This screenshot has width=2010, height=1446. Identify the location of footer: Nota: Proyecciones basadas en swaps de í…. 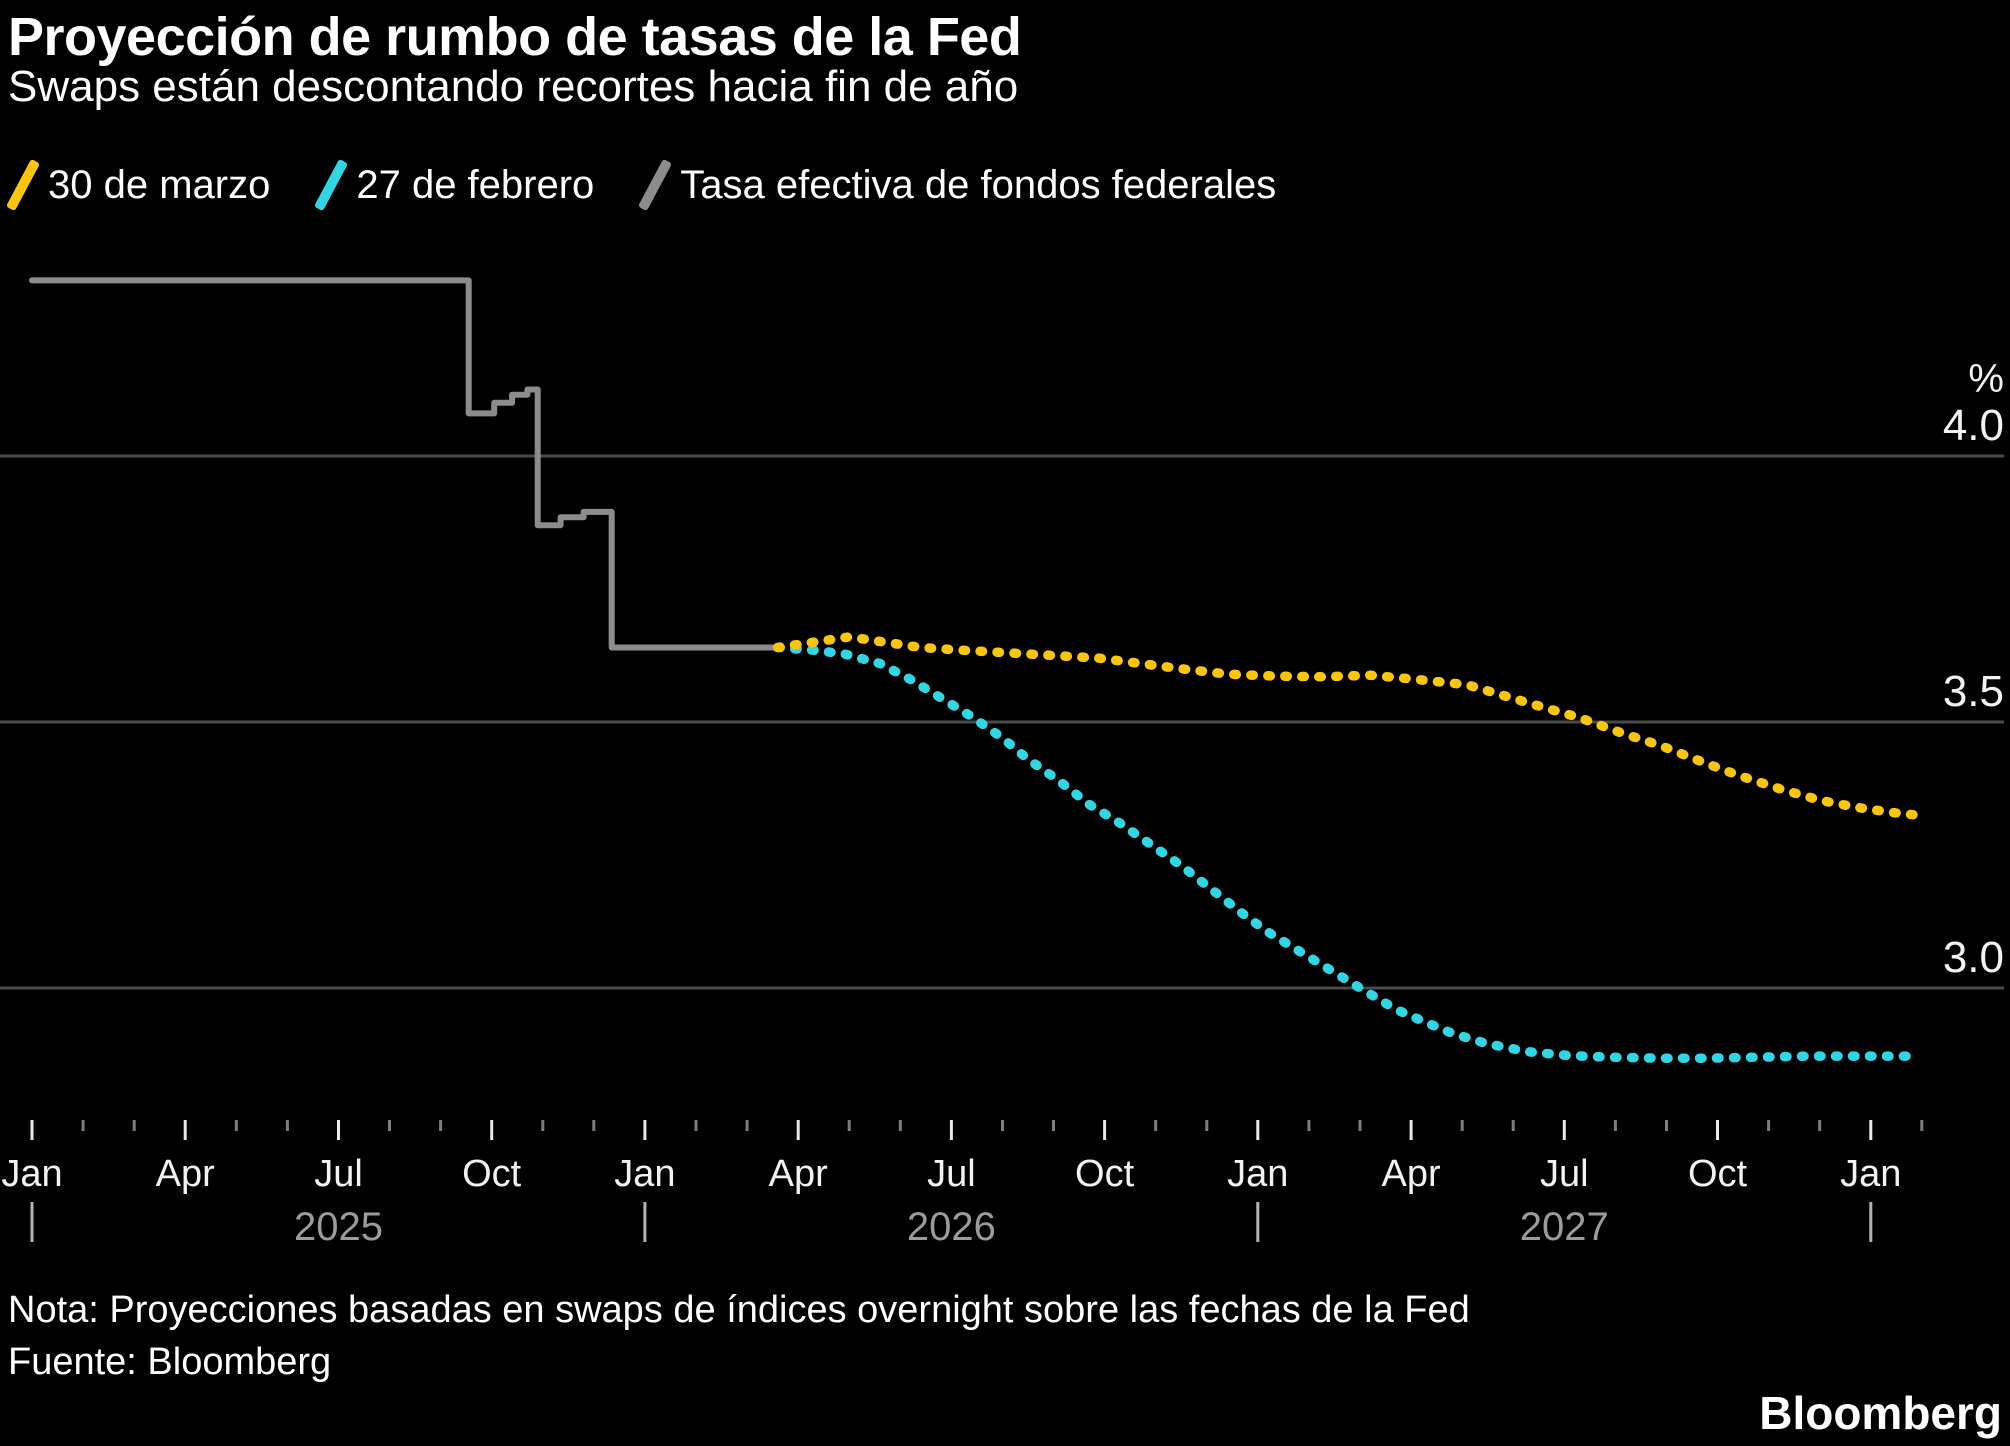
(739, 1336).